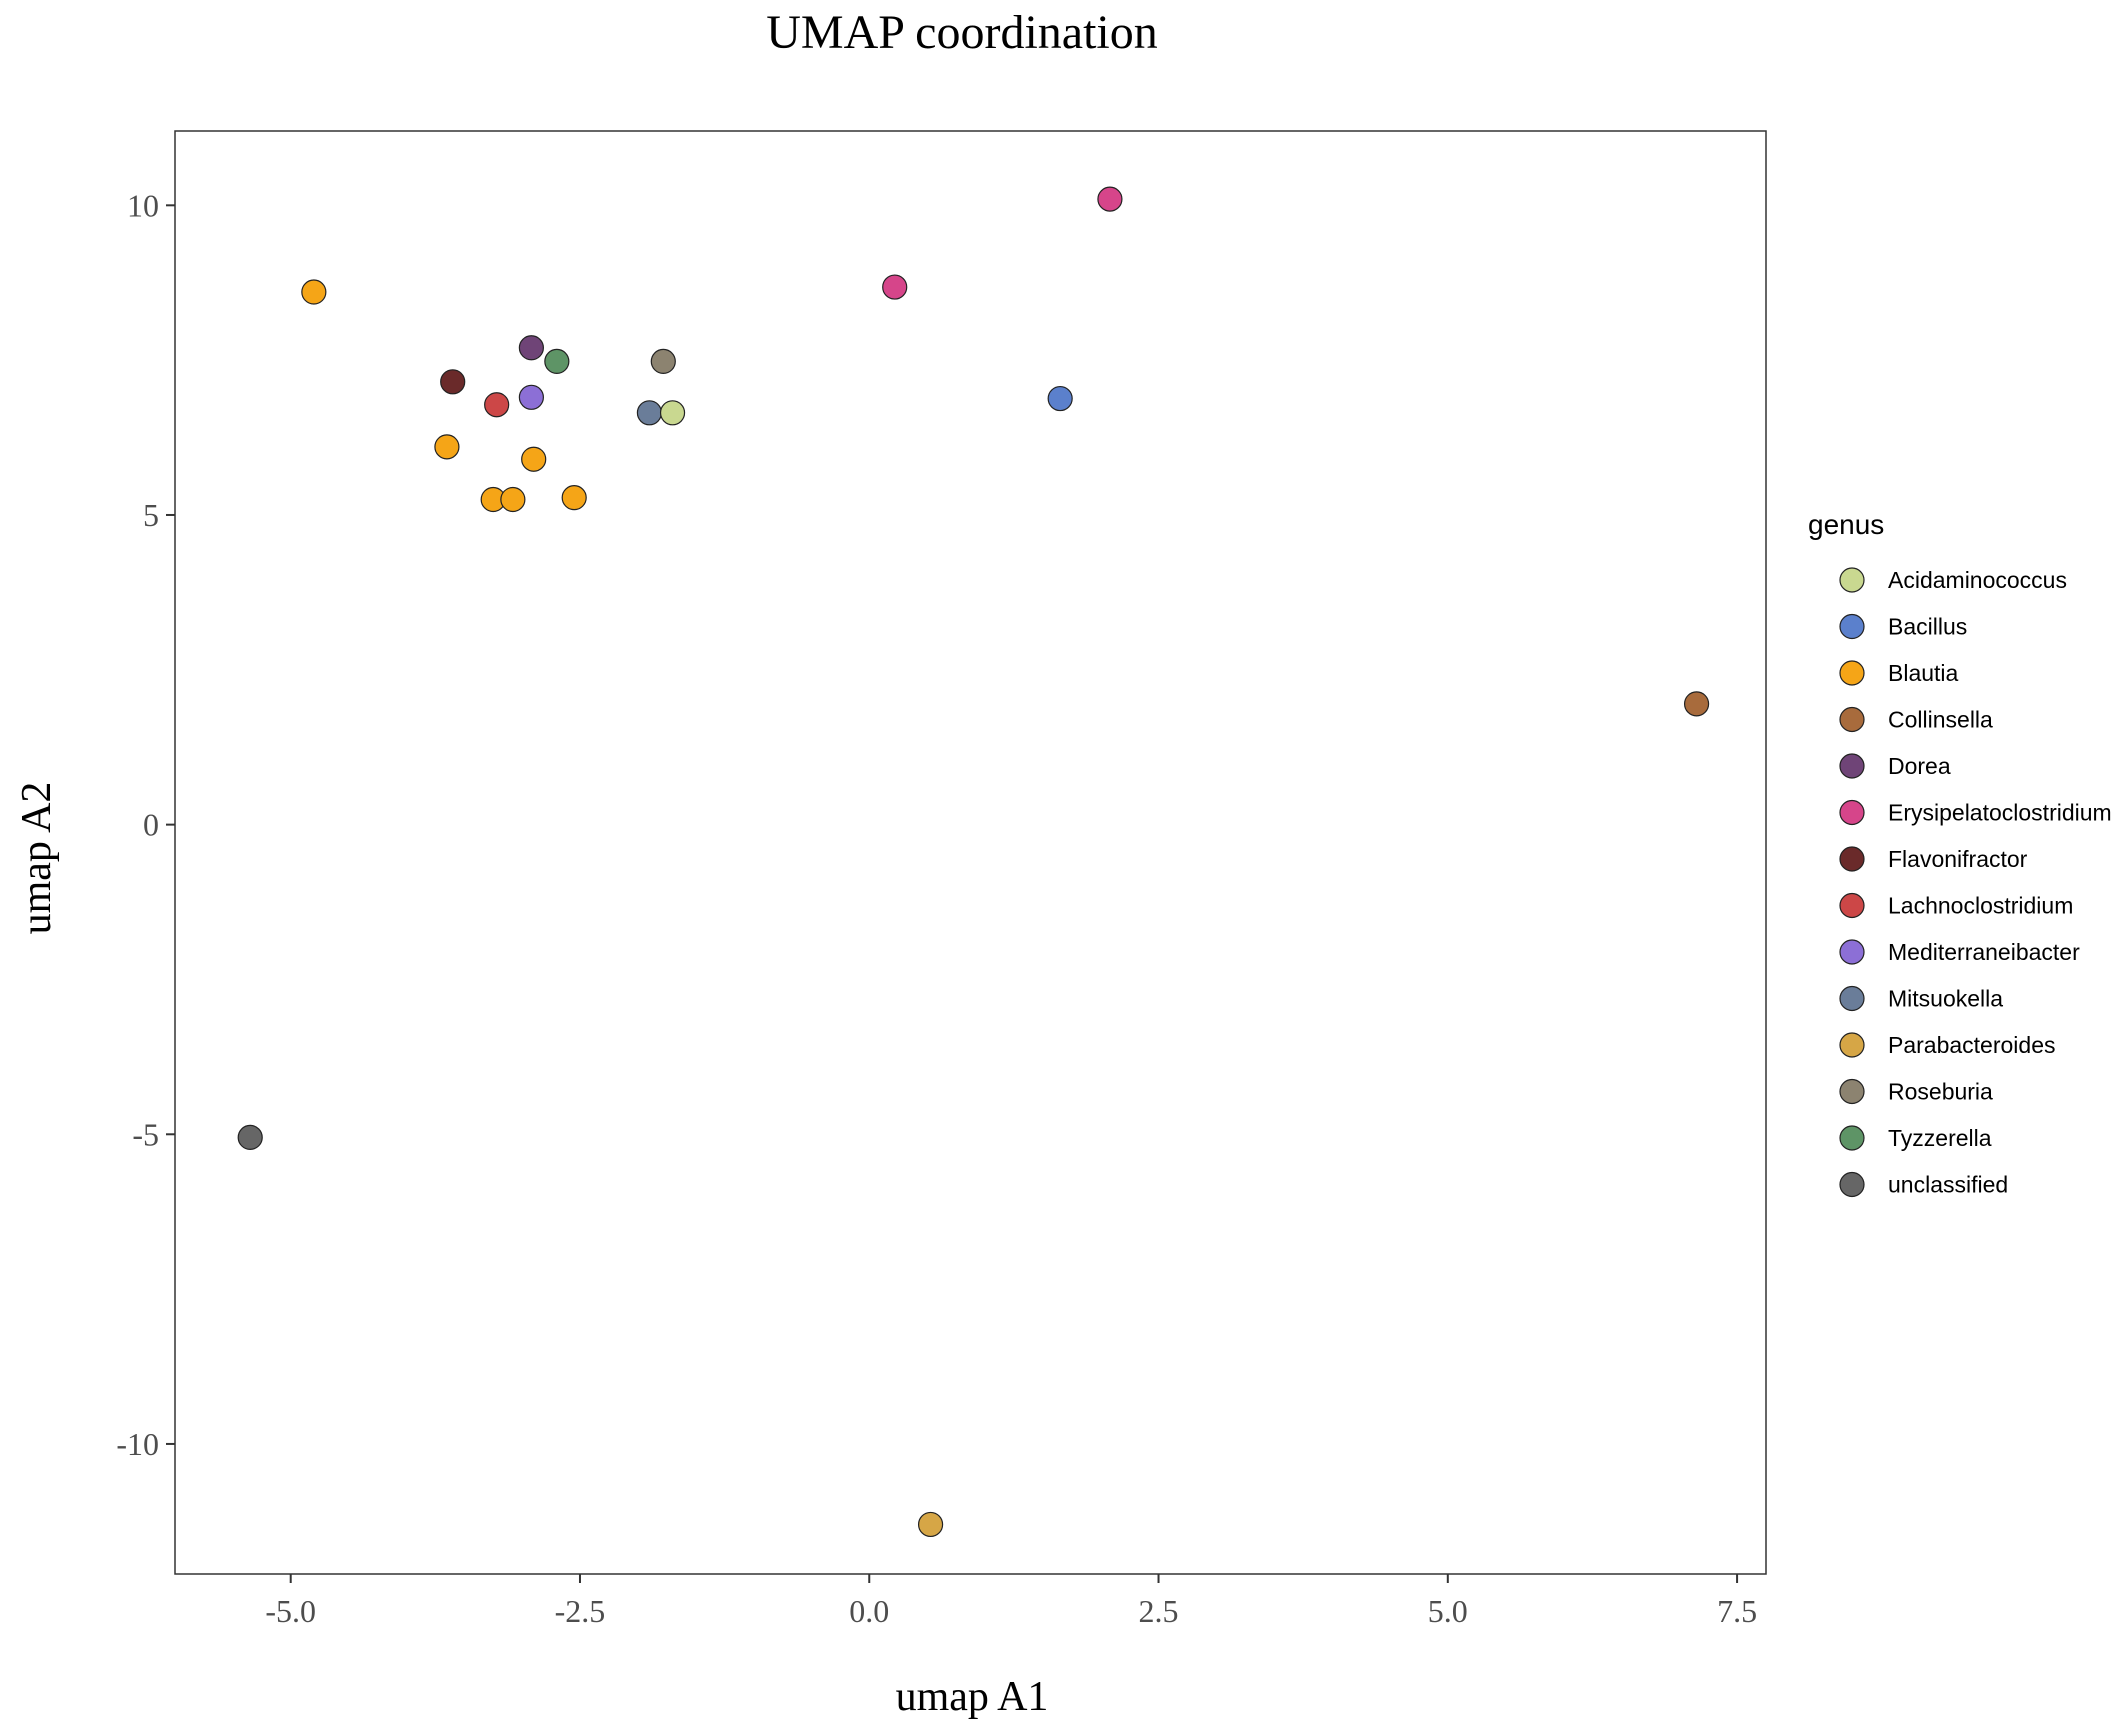 The width and height of the screenshot is (2112, 1728). I want to click on legend-label: Tyzzerella, so click(1940, 1138).